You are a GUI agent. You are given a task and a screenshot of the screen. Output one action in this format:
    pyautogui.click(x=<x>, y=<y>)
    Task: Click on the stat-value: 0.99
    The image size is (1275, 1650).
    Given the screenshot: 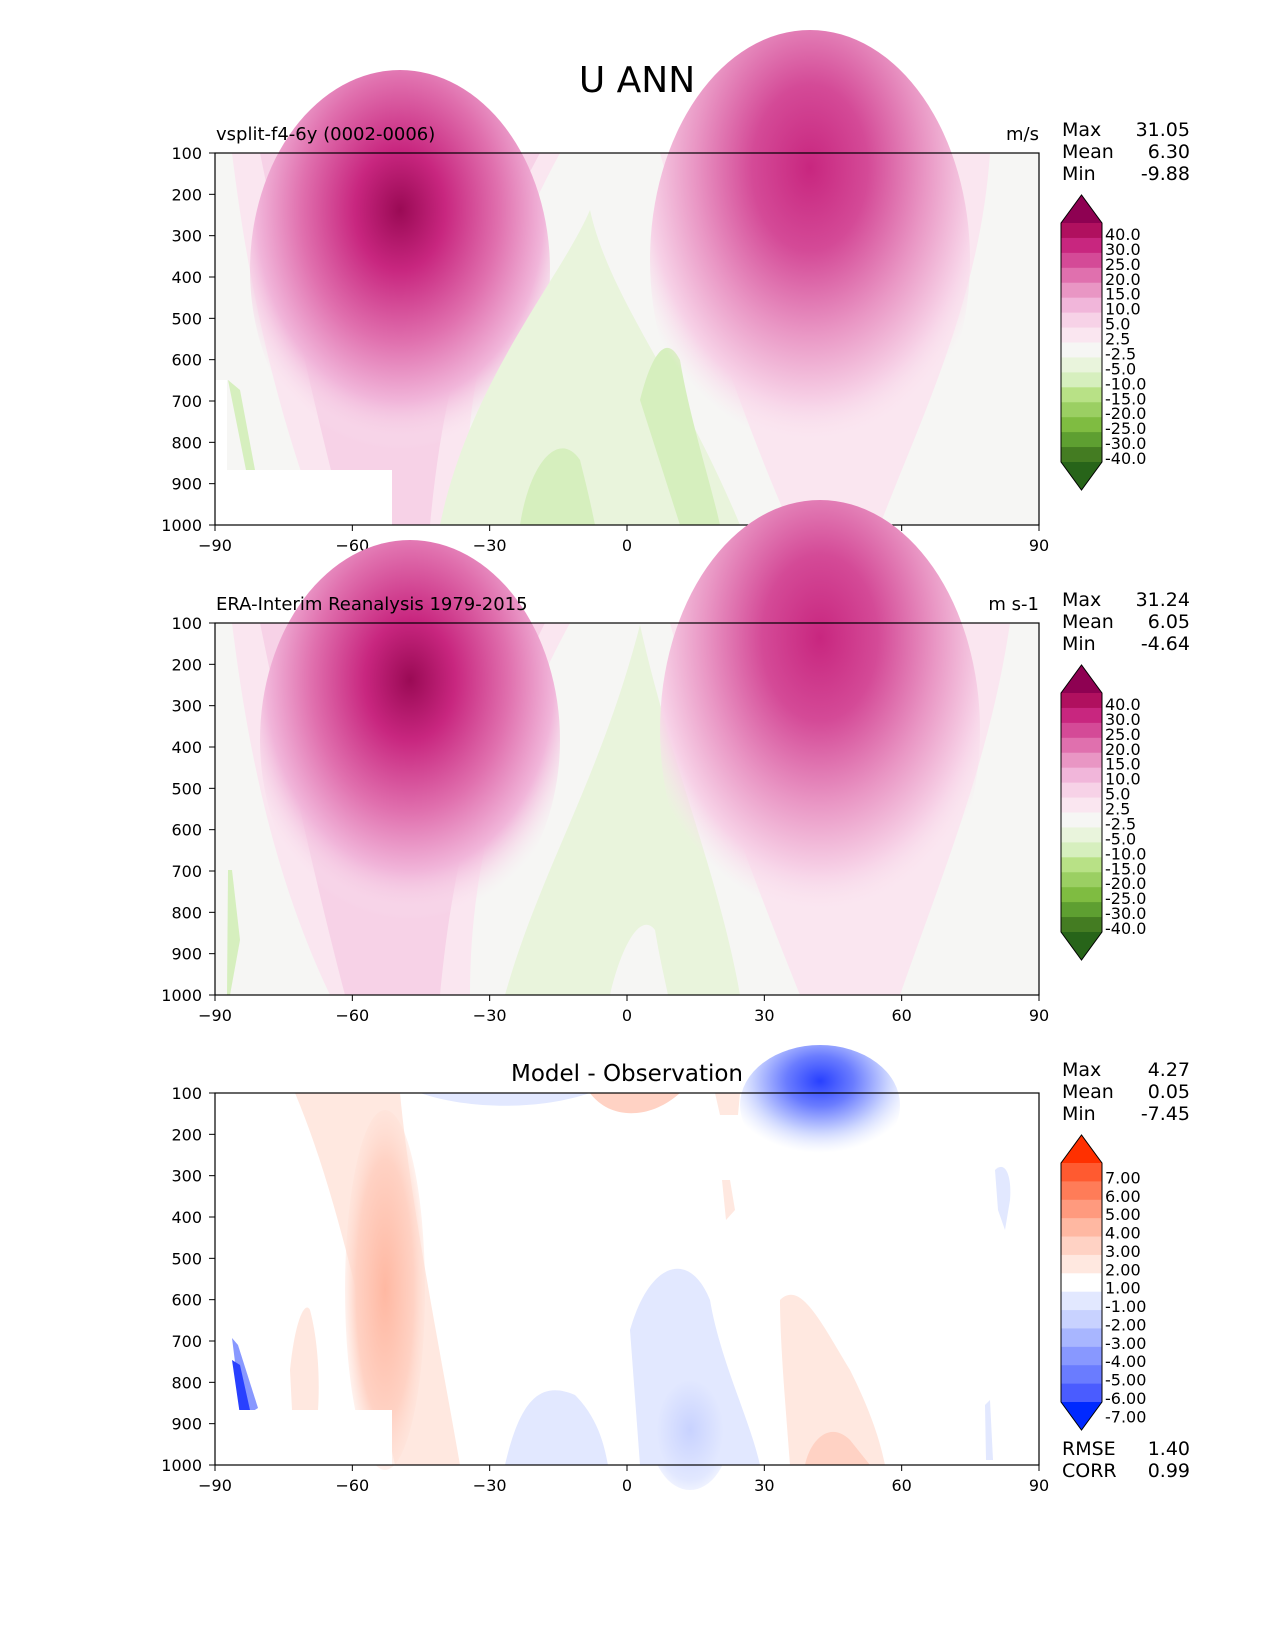 What is the action you would take?
    pyautogui.click(x=1169, y=1471)
    